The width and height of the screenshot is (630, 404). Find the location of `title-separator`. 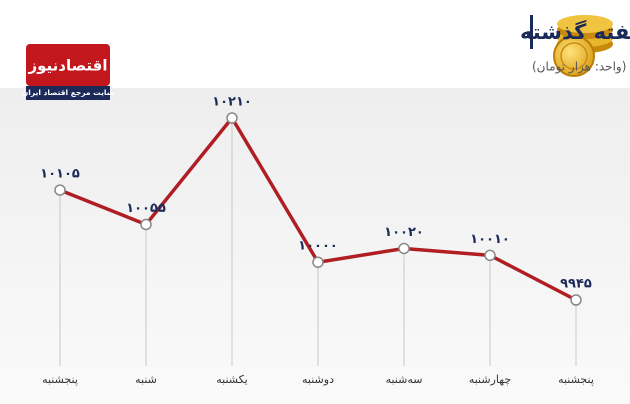

title-separator is located at coordinates (531, 32).